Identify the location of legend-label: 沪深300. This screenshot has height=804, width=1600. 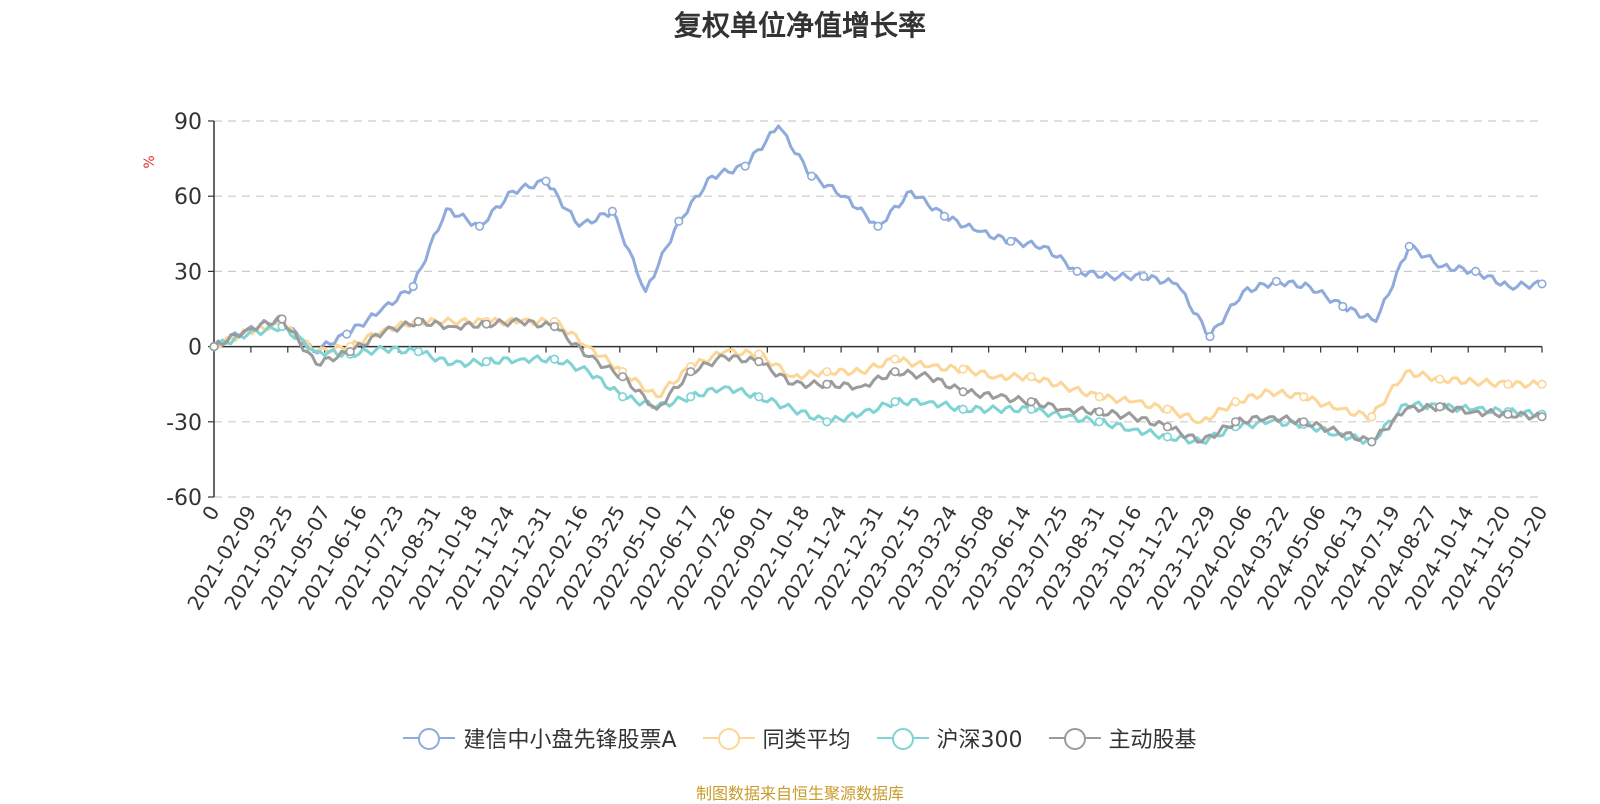
(979, 740).